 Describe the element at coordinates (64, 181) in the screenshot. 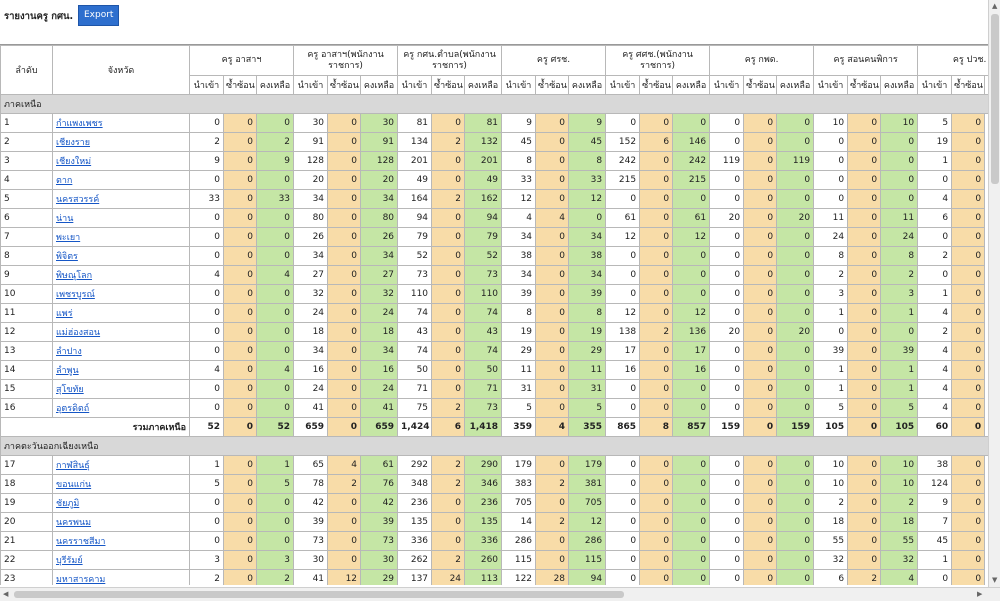

I see `province-link: ตาก` at that location.